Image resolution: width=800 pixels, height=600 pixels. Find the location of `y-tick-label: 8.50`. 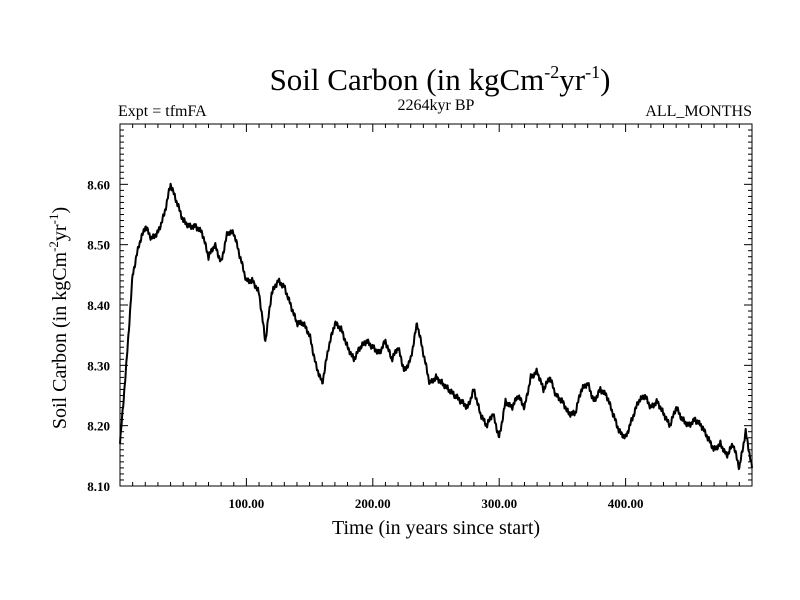

y-tick-label: 8.50 is located at coordinates (98, 245).